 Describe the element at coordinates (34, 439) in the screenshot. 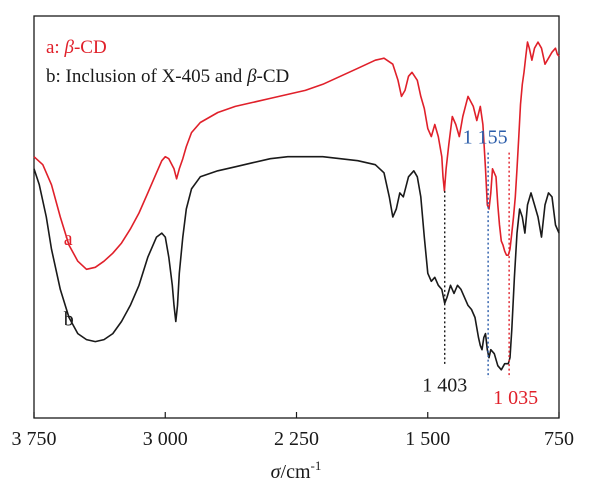

I see `x-tick-label: 3 750` at that location.